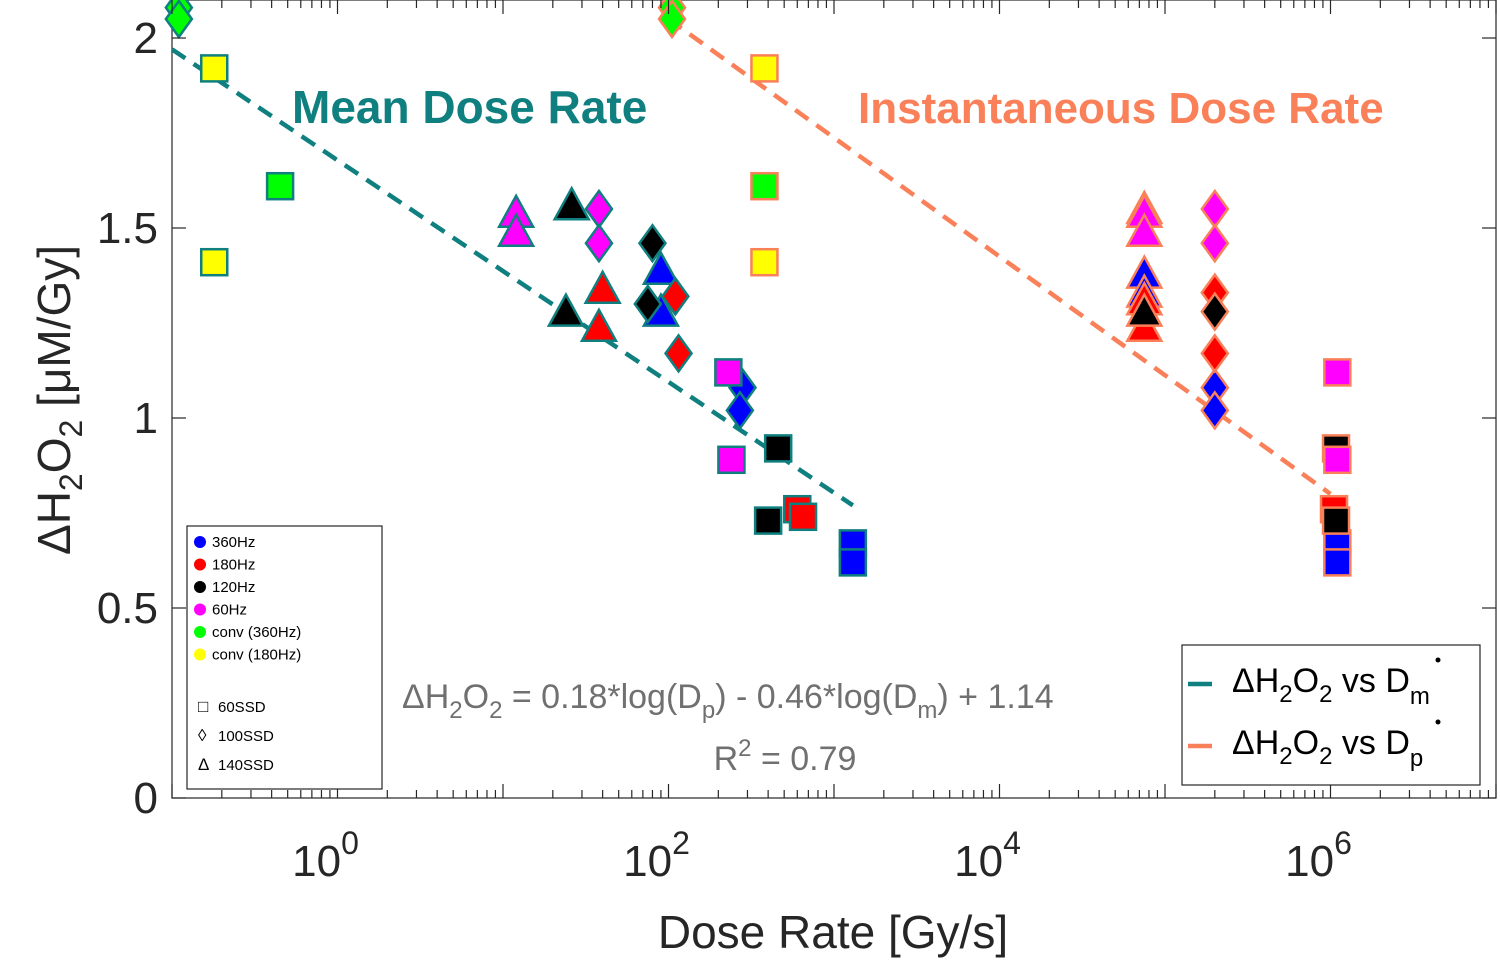 The height and width of the screenshot is (963, 1500). What do you see at coordinates (744, 748) in the screenshot?
I see `r2-sup: 2` at bounding box center [744, 748].